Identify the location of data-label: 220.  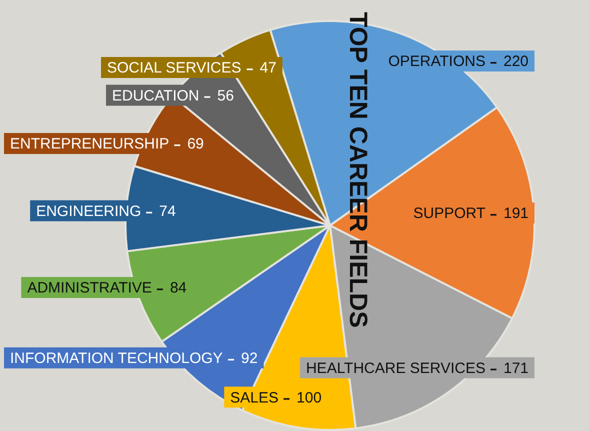
(516, 61).